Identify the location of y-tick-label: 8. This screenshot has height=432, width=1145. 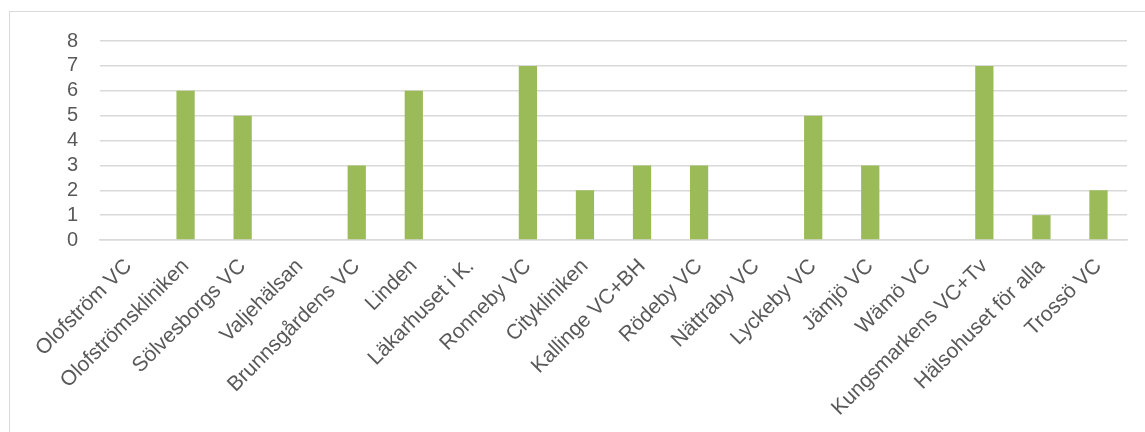
(72, 39).